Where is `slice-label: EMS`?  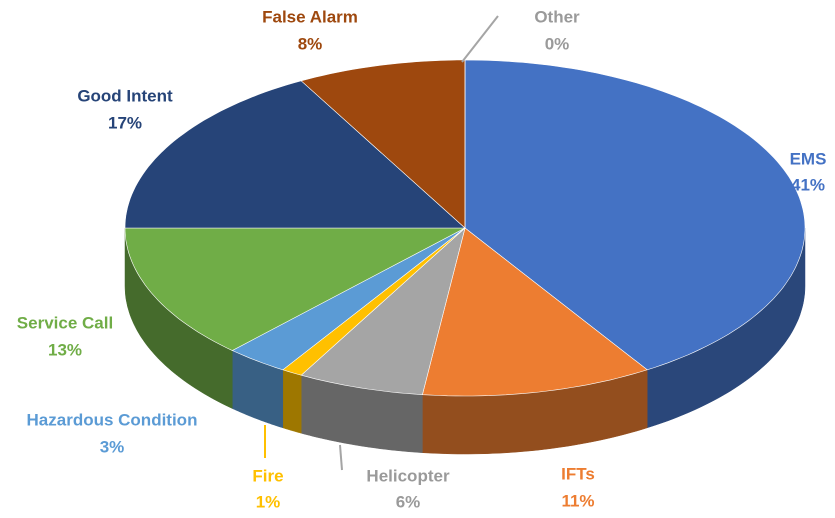
slice-label: EMS is located at coordinates (808, 158).